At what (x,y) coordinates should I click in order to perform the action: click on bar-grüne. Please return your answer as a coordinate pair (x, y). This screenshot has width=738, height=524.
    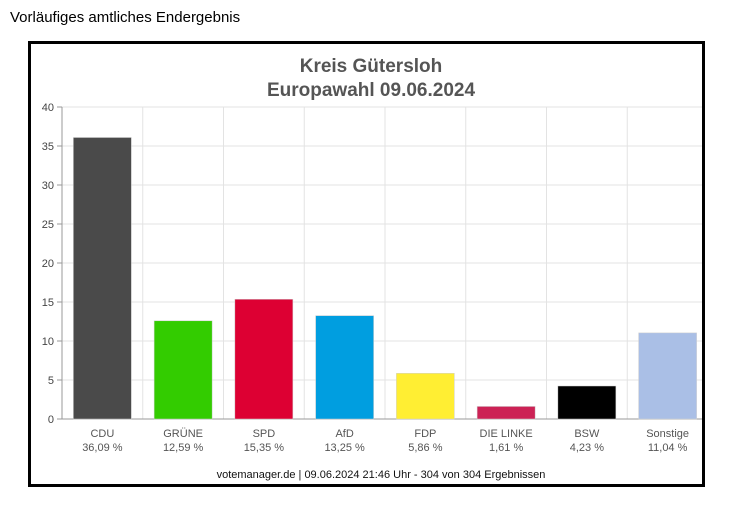
    Looking at the image, I should click on (183, 370).